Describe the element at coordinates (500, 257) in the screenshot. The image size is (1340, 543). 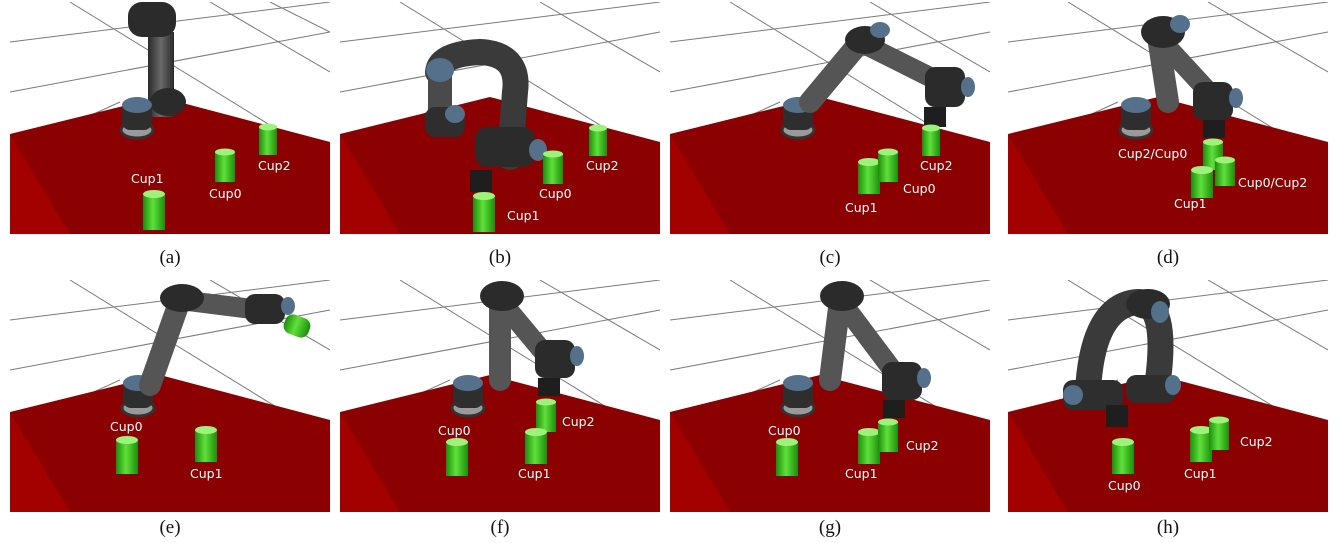
I see `caption-b: (b)` at that location.